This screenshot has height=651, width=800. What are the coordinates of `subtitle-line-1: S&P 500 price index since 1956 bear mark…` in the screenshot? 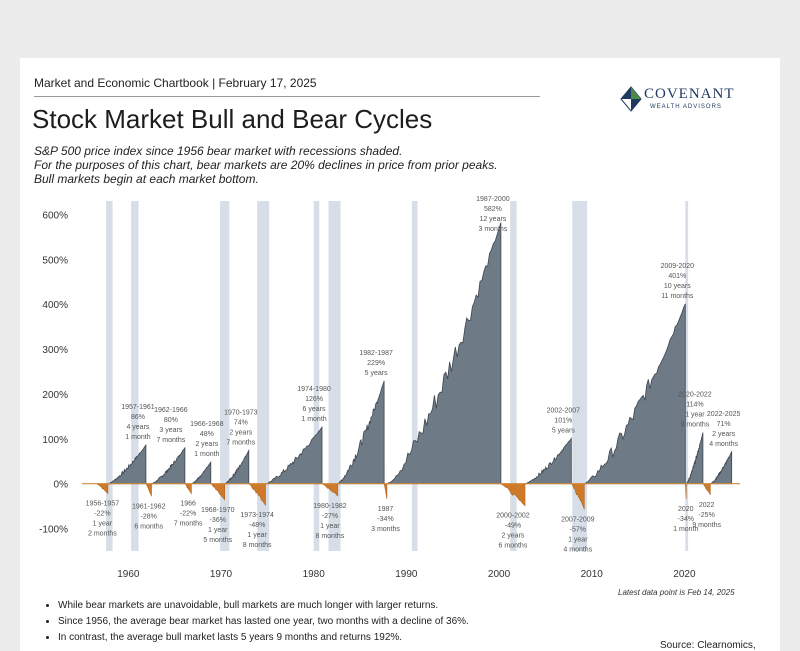 It's located at (218, 151).